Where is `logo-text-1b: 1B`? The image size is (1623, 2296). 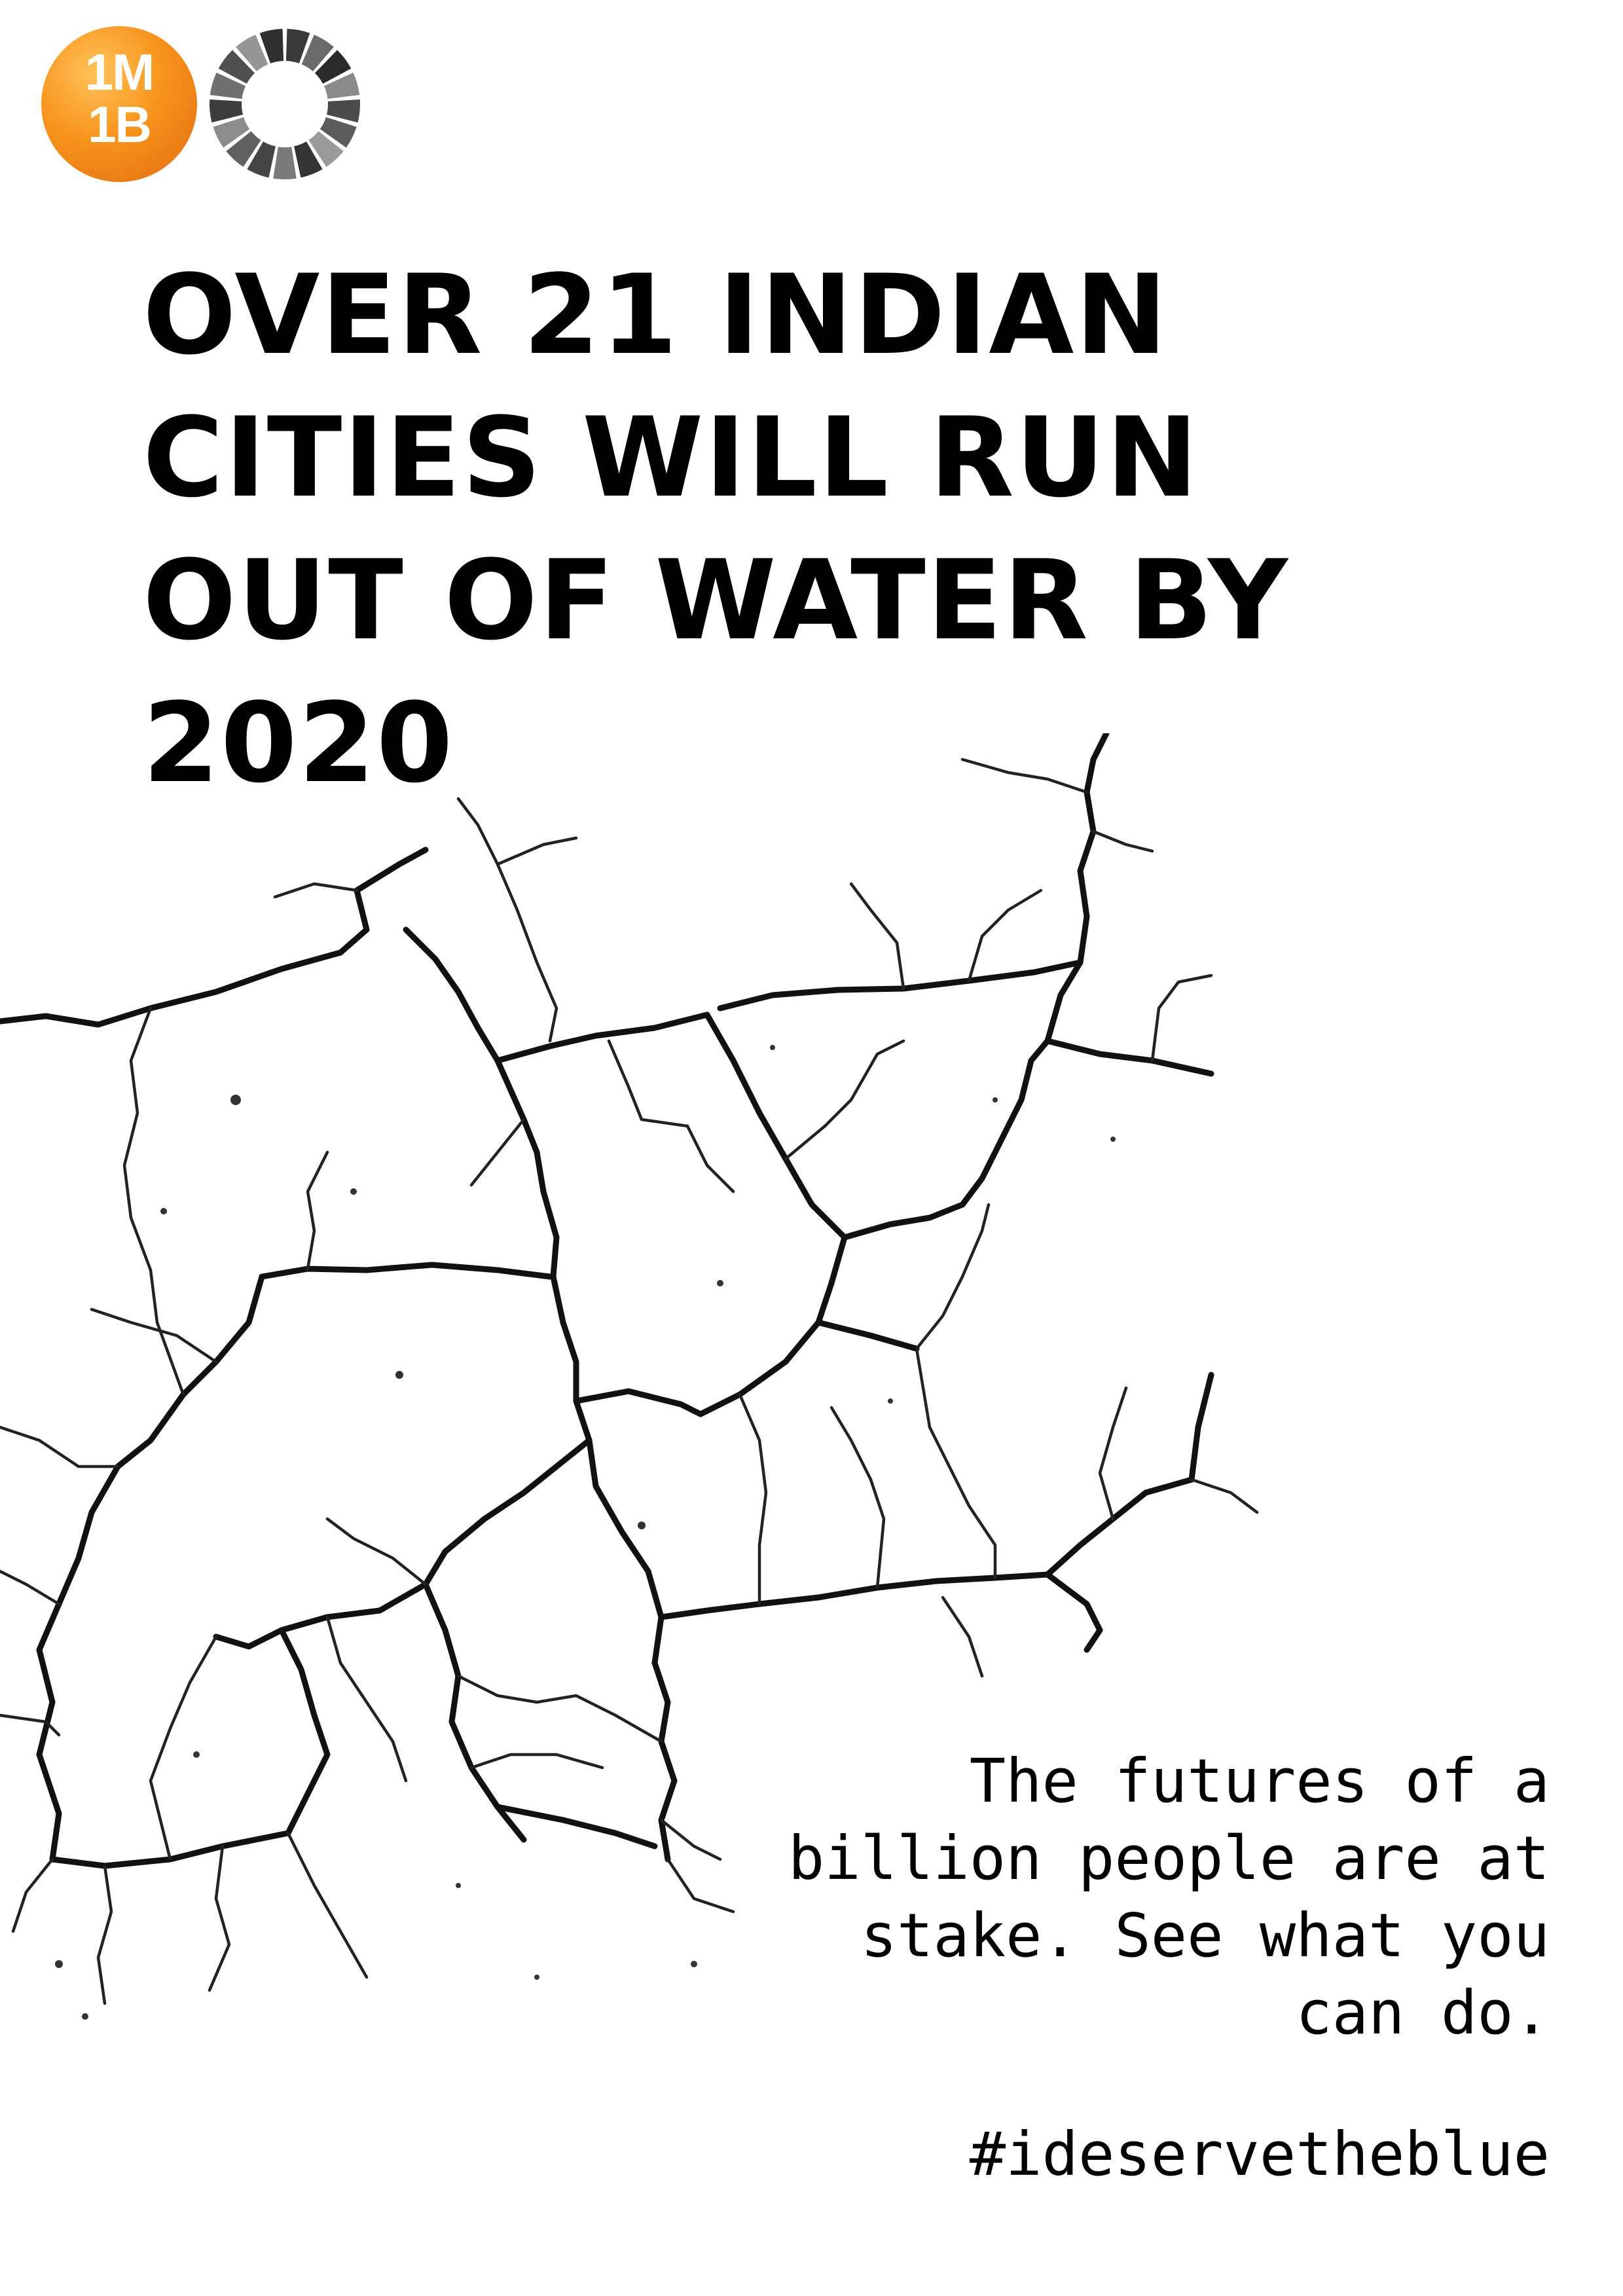 logo-text-1b: 1B is located at coordinates (120, 124).